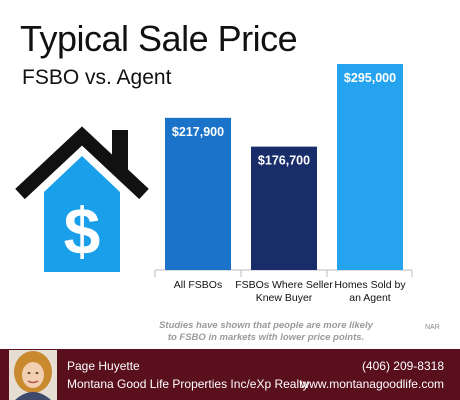 Image resolution: width=460 pixels, height=400 pixels. Describe the element at coordinates (33, 375) in the screenshot. I see `agent-avatar` at that location.